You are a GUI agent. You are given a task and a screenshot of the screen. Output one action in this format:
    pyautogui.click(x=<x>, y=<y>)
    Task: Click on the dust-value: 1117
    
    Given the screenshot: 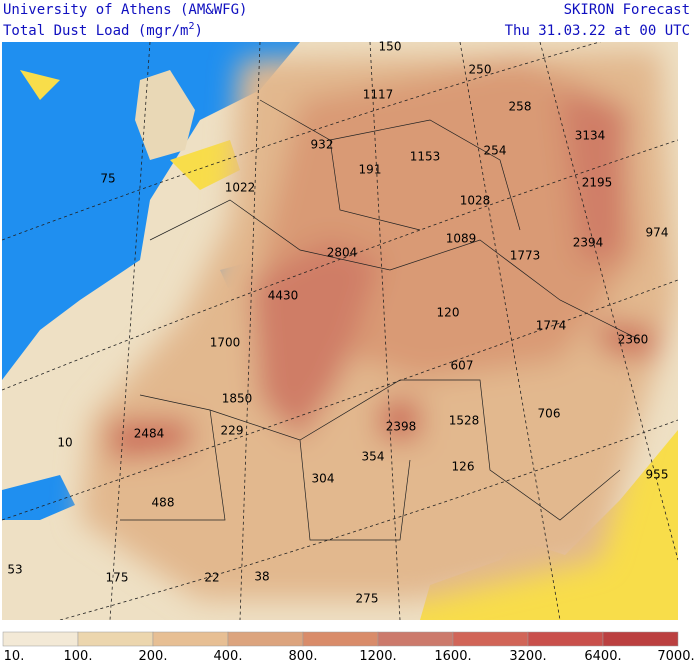 What is the action you would take?
    pyautogui.click(x=378, y=95)
    